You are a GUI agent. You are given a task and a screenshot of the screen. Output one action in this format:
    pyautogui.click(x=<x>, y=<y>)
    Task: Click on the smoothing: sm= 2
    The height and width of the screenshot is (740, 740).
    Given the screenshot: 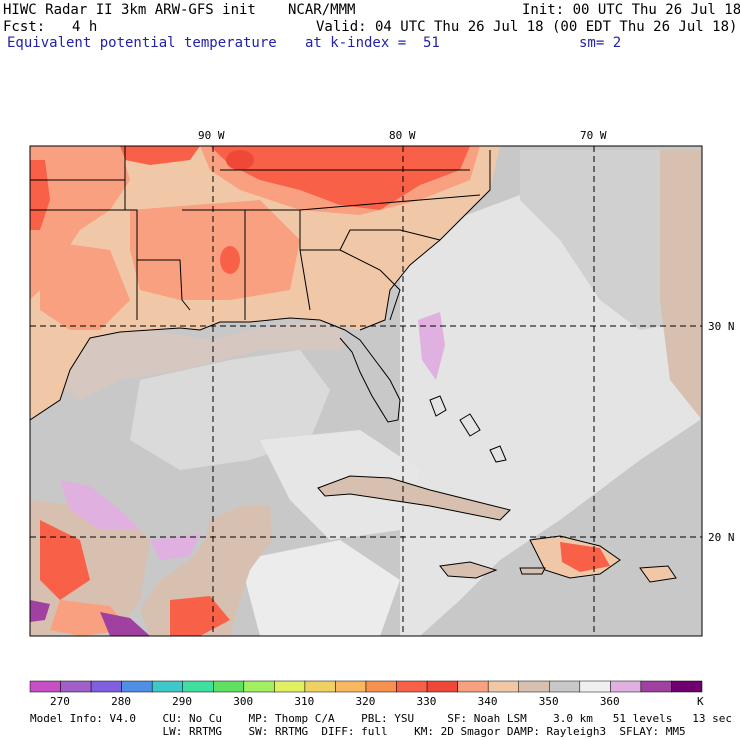 What is the action you would take?
    pyautogui.click(x=600, y=43)
    